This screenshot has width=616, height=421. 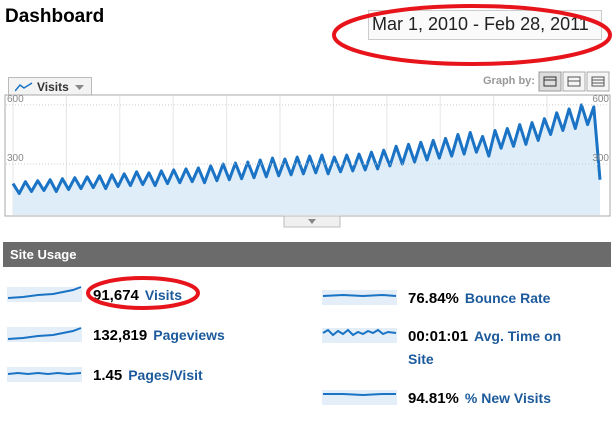 I want to click on date-range: Mar 1, 2010 - Feb 28, 2011, so click(x=480, y=24).